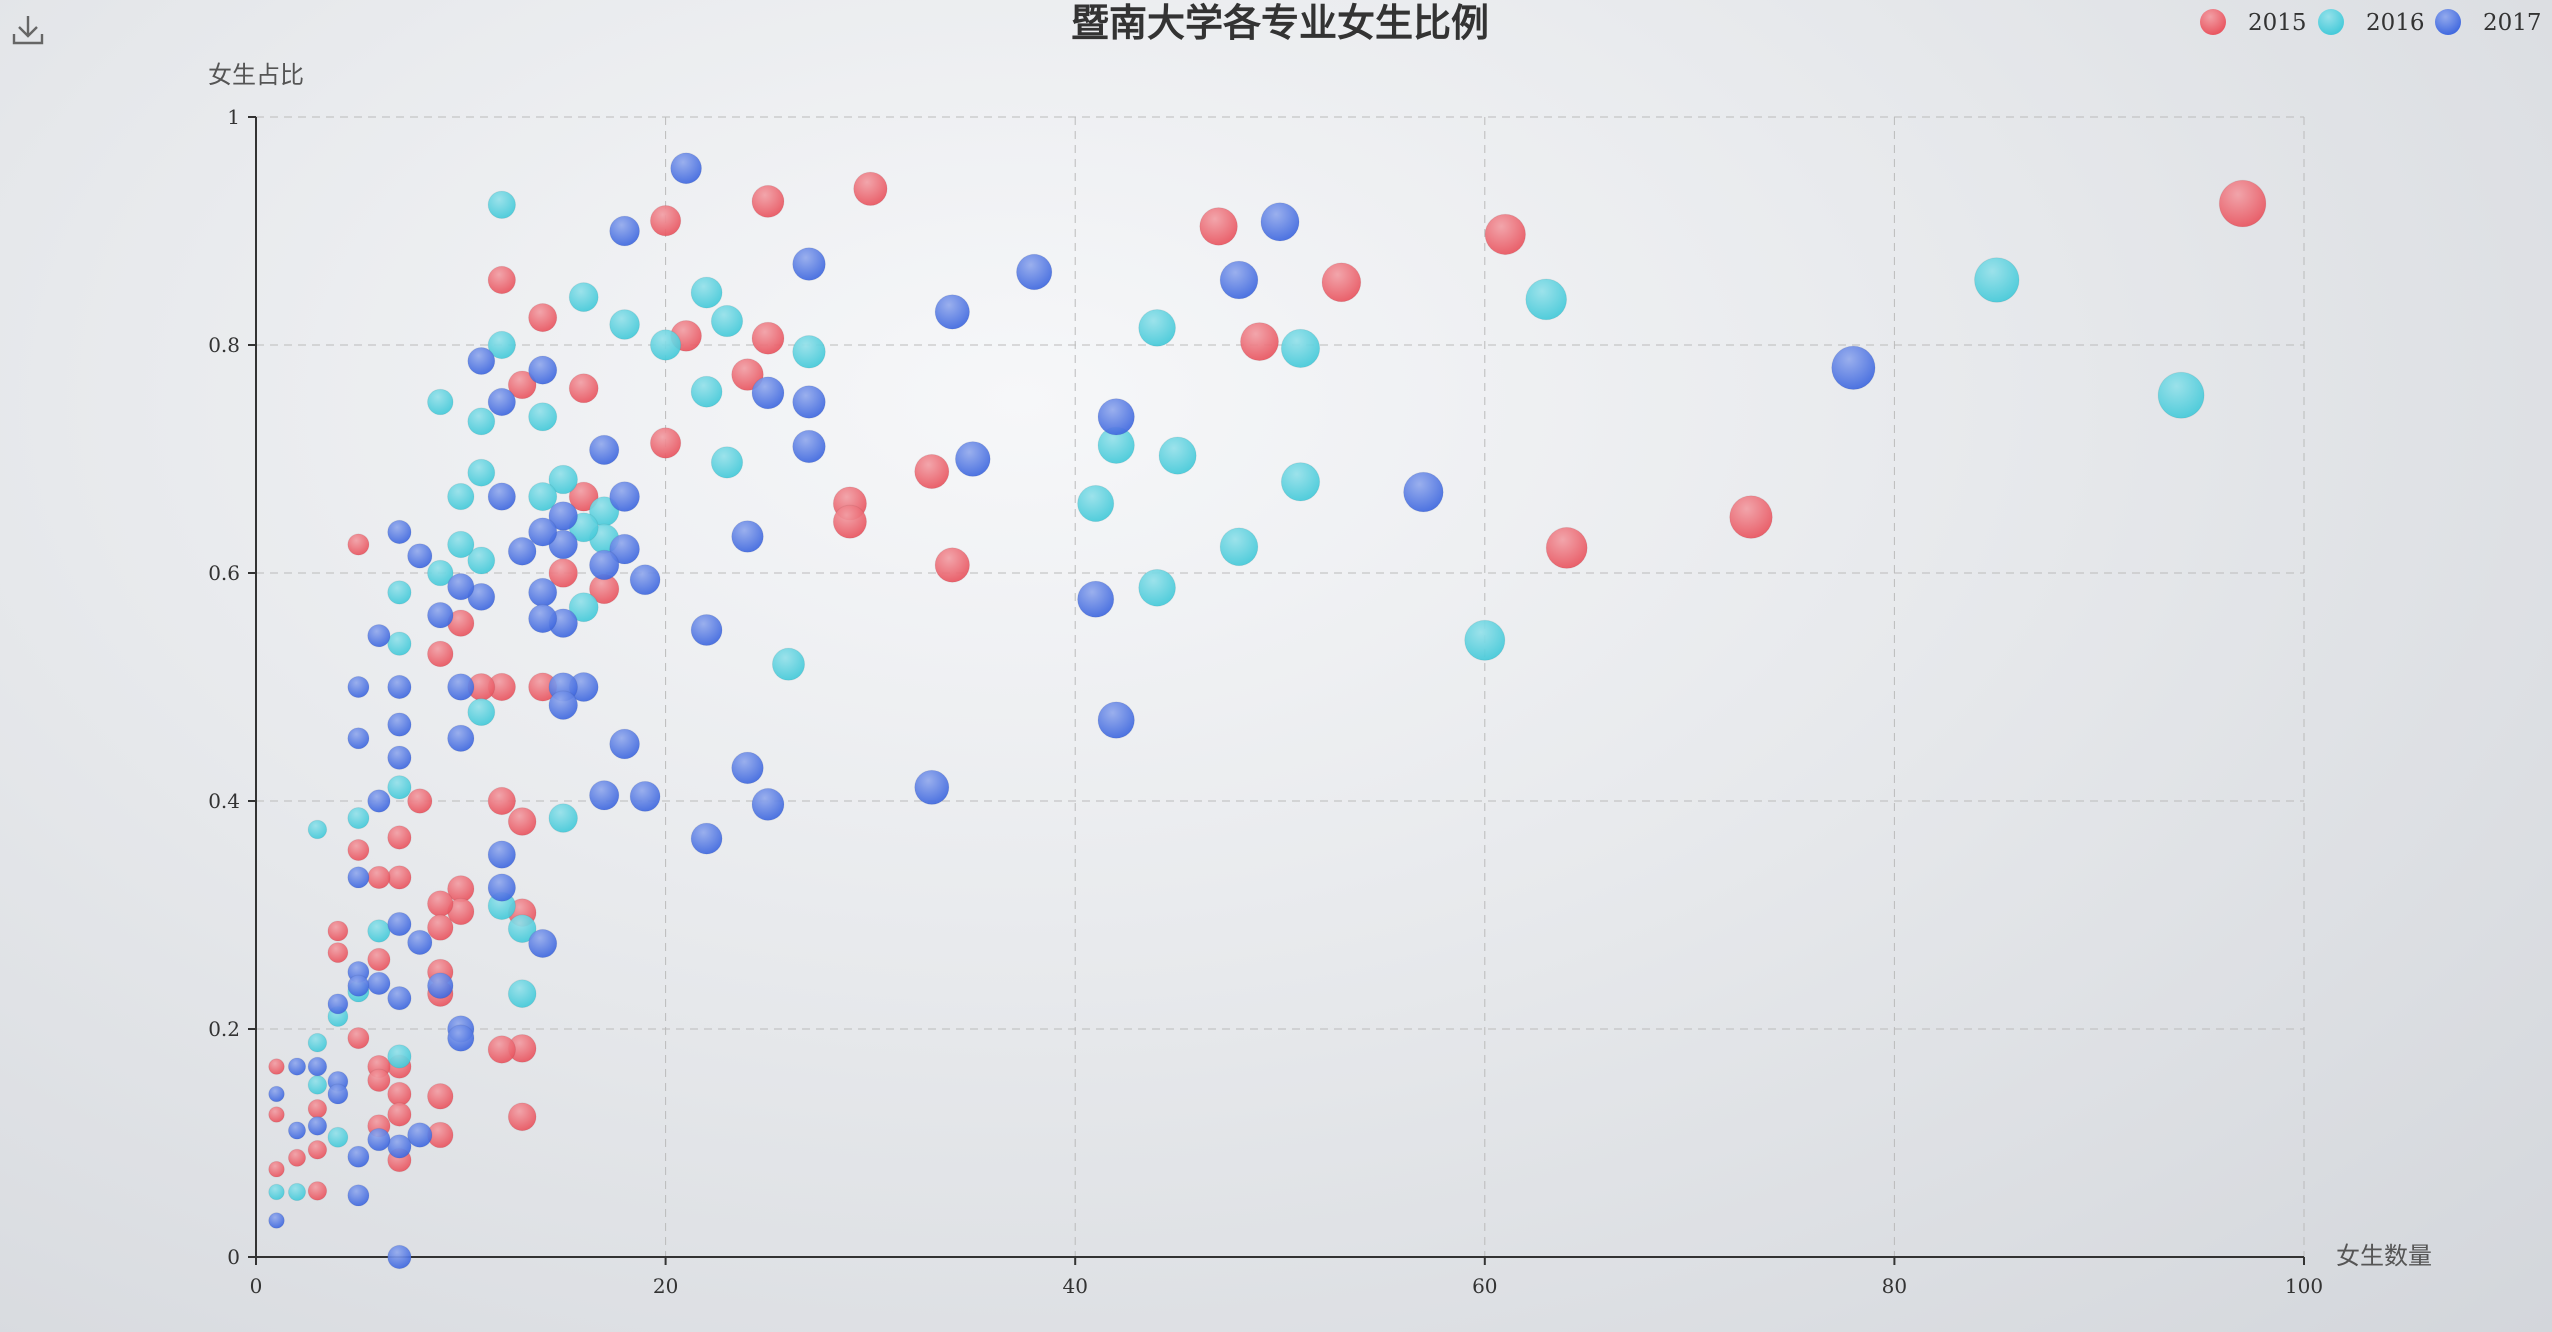 The image size is (2552, 1332). Describe the element at coordinates (2253, 22) in the screenshot. I see `legend-item-2015: 2015` at that location.